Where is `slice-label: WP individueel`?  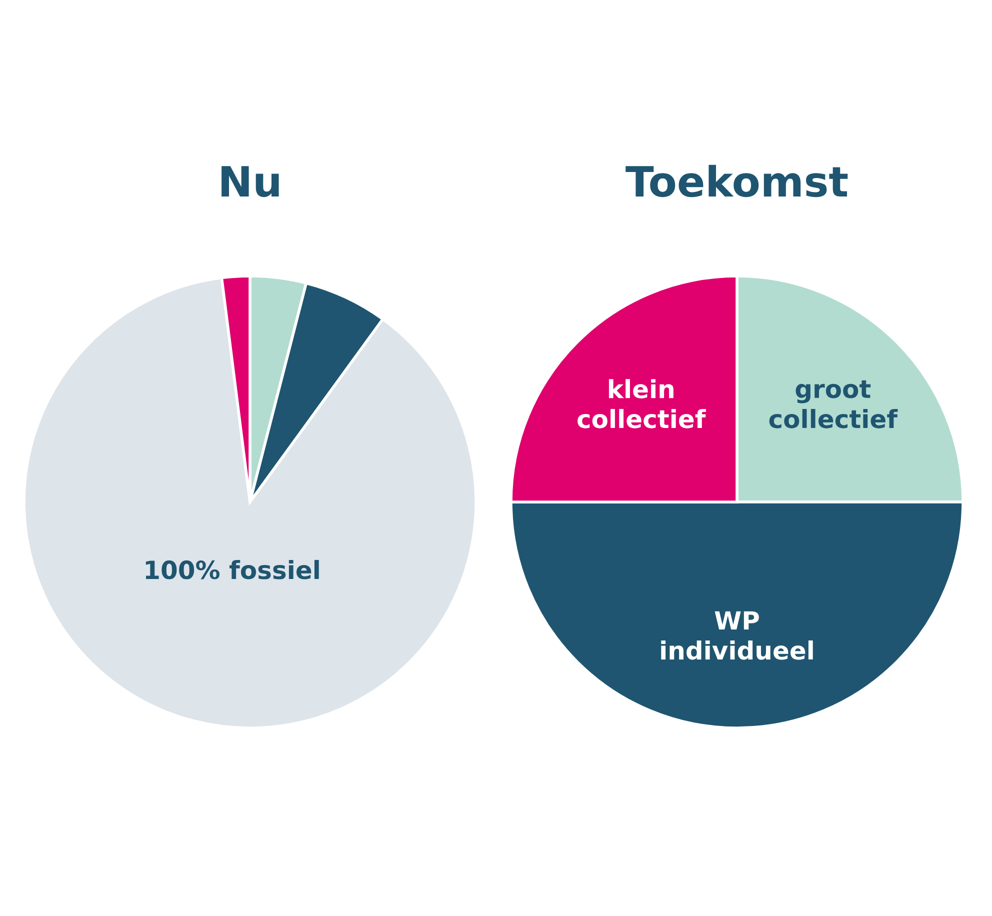 slice-label: WP individueel is located at coordinates (737, 635).